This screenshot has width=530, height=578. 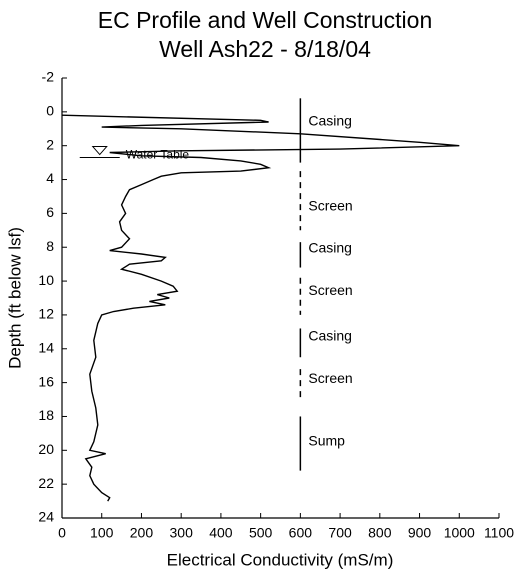 I want to click on y-tick-label: 16, so click(x=46, y=381).